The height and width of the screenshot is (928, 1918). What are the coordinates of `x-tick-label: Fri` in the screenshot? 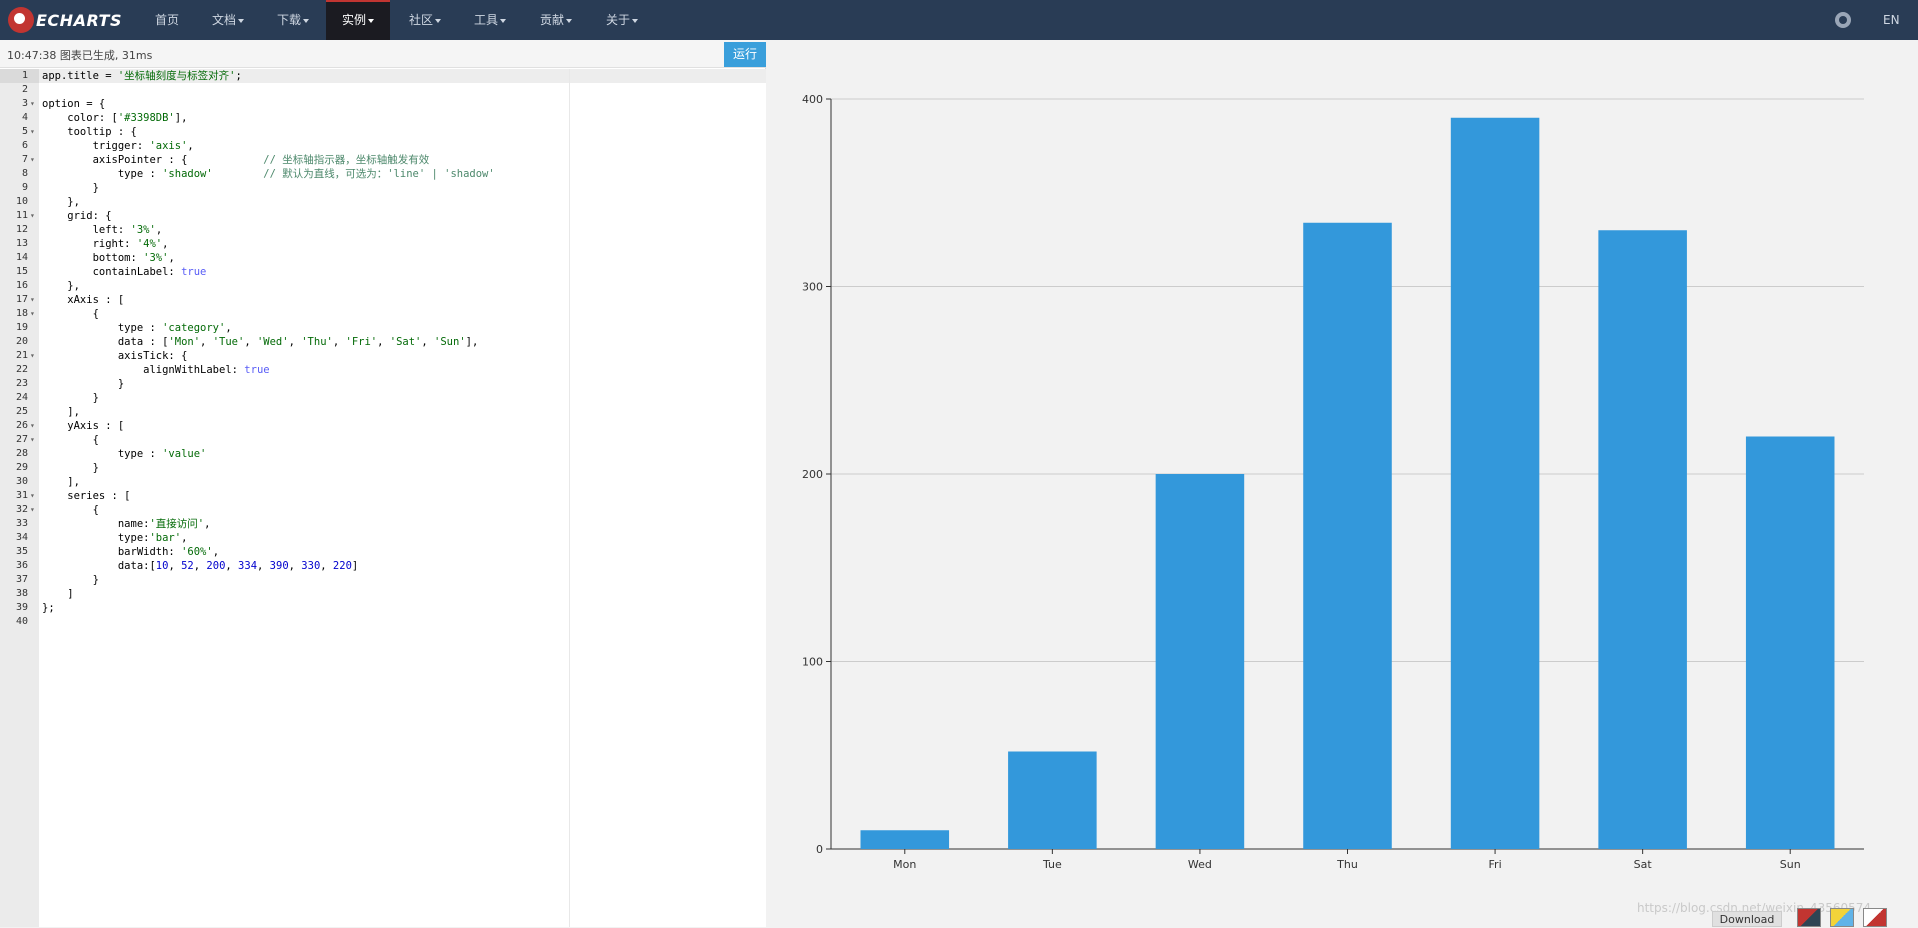 It's located at (1495, 864).